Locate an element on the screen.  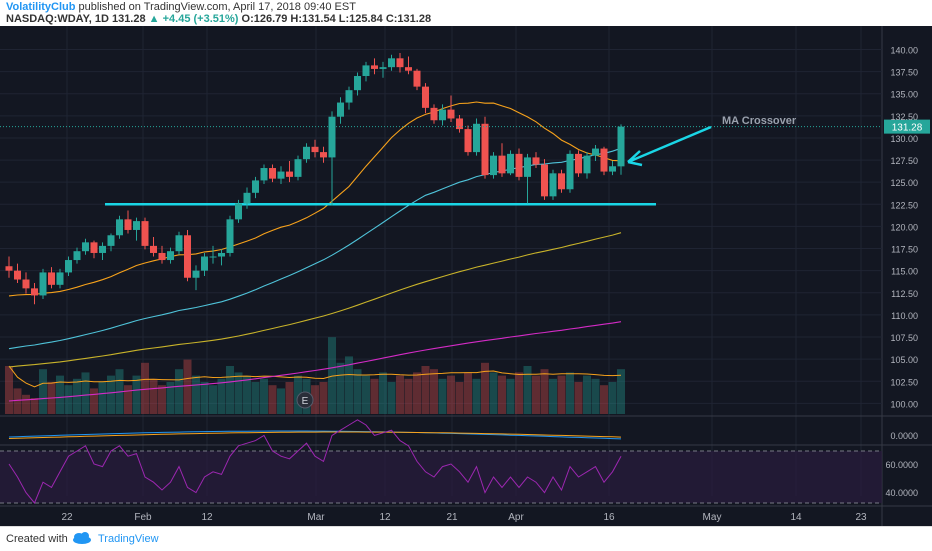
price-tick-label: 132.50 is located at coordinates (904, 117).